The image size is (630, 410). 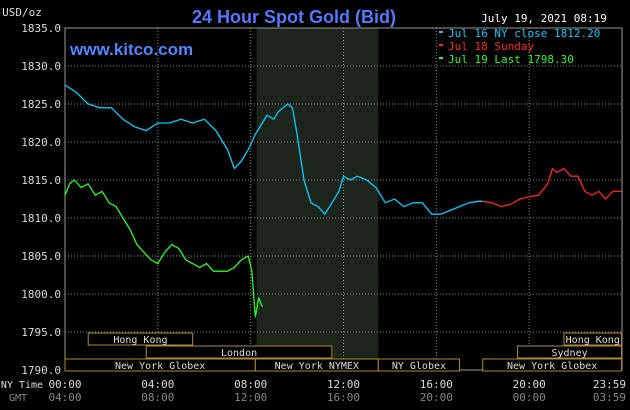 I want to click on y-tick-label: 1825.0, so click(x=41, y=104).